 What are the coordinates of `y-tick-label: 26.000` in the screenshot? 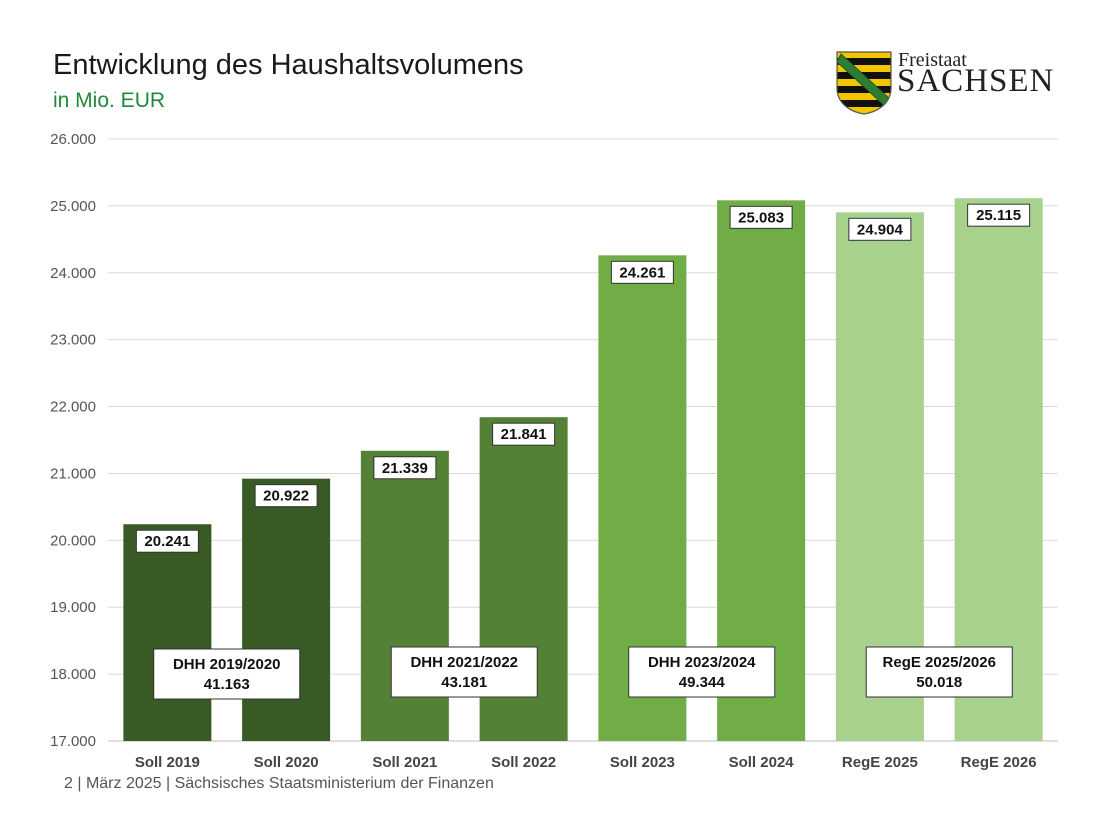 It's located at (73, 139).